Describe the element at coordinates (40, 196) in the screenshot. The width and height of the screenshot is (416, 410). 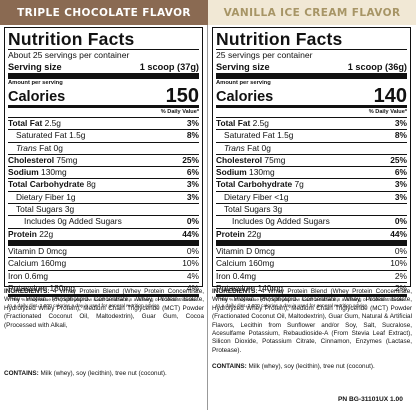
I see `nutrient-name: Dietary Fiber` at that location.